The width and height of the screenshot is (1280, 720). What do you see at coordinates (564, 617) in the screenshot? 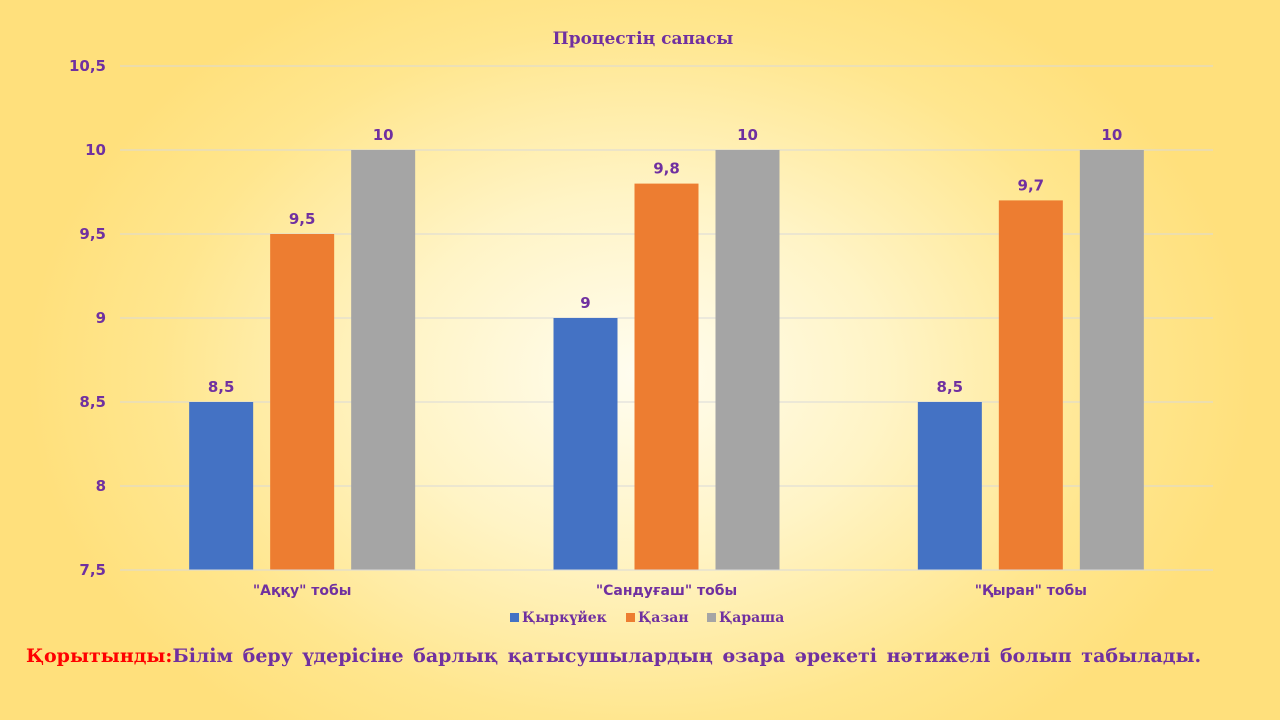
I see `legend-label: Қыркүйек` at bounding box center [564, 617].